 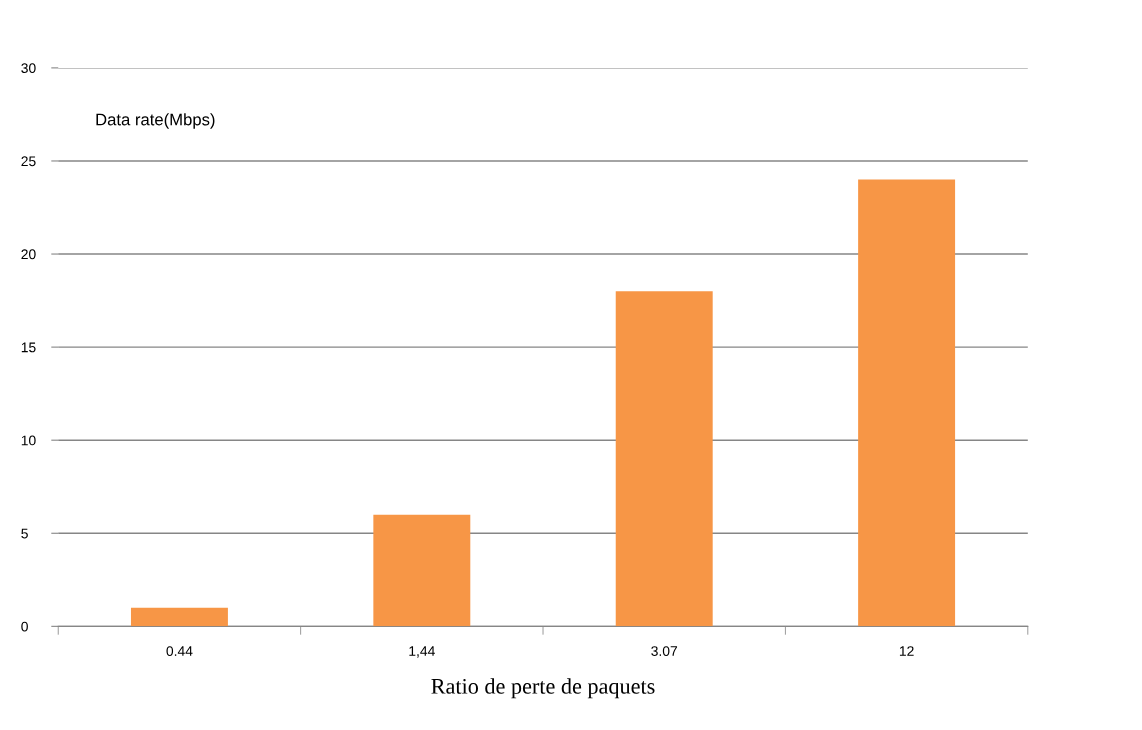 What do you see at coordinates (906, 651) in the screenshot?
I see `x-tick-label: 12` at bounding box center [906, 651].